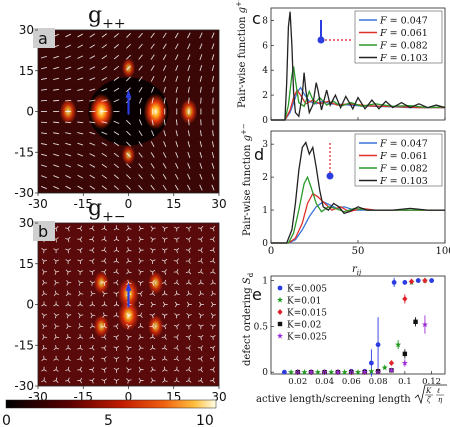 The height and width of the screenshot is (427, 450). What do you see at coordinates (403, 21) in the screenshot?
I see `legend-entry: F = 0.047` at bounding box center [403, 21].